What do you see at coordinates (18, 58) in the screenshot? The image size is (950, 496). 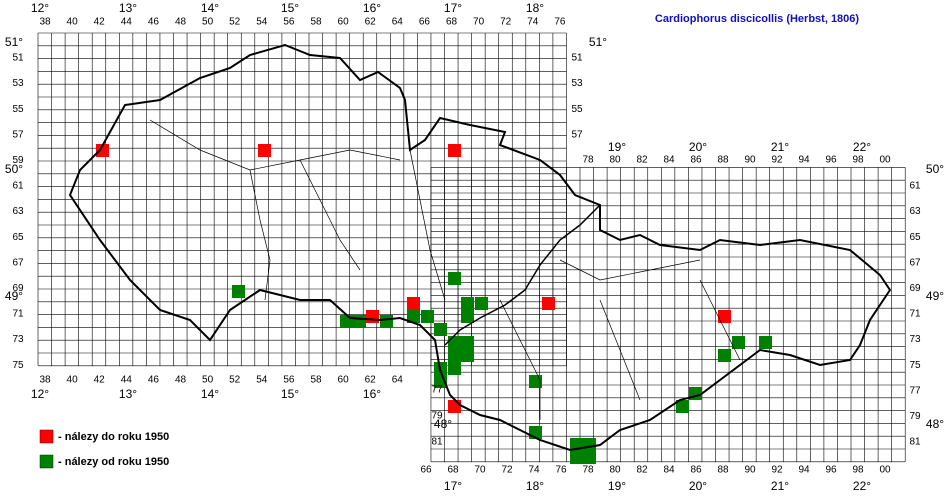 I see `row-label: 51` at bounding box center [18, 58].